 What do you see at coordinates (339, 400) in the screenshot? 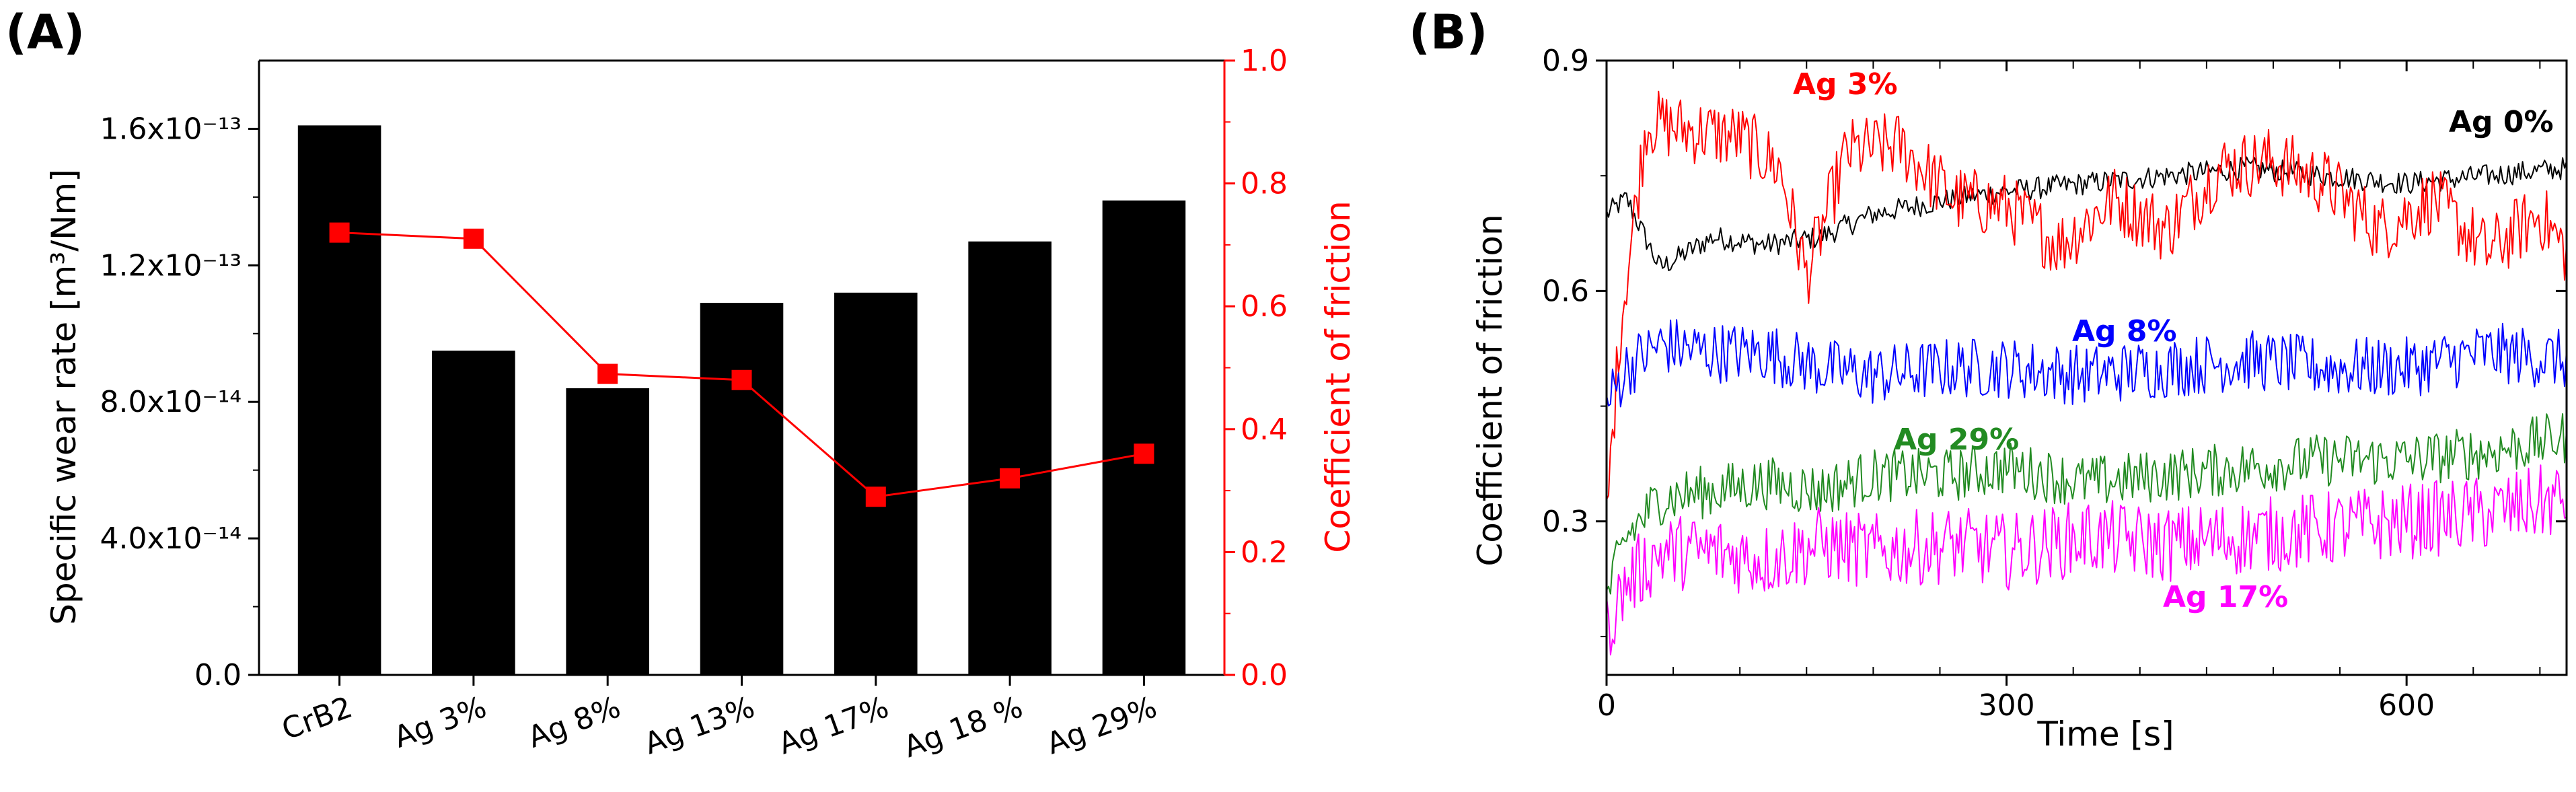
I see `bar-crb2` at bounding box center [339, 400].